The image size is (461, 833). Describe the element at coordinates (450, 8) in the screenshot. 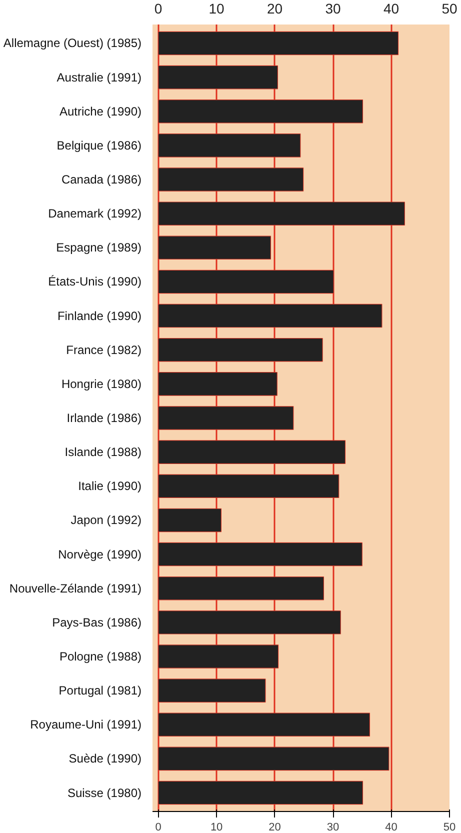

I see `x-tick-label: 50` at that location.